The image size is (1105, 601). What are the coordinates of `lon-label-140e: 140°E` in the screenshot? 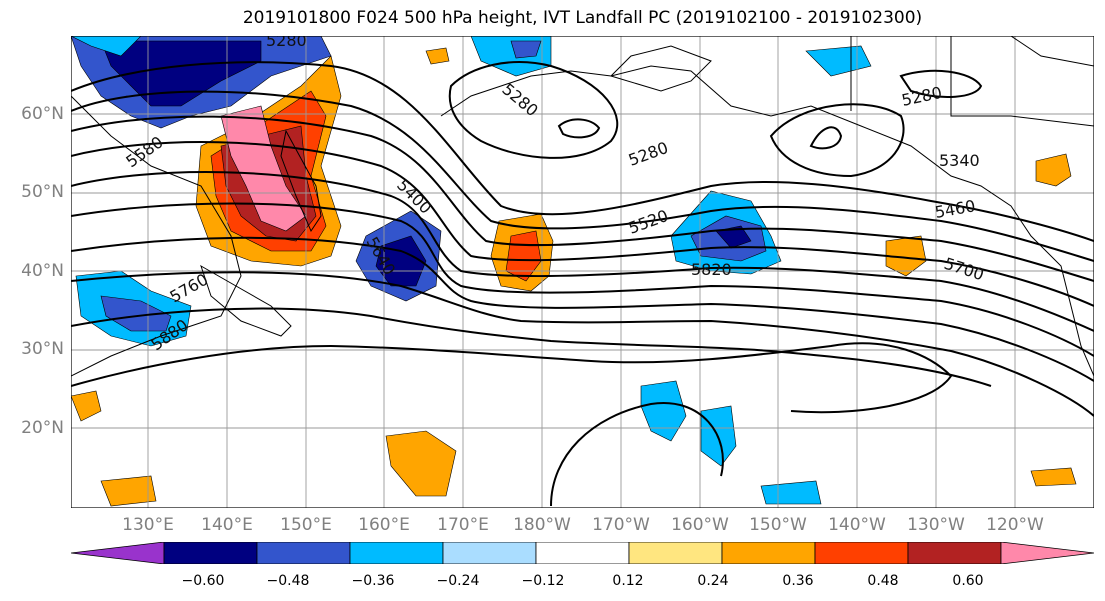 It's located at (227, 525).